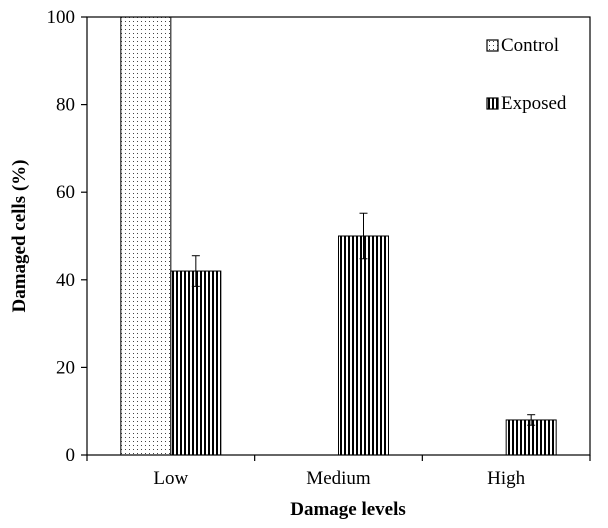  I want to click on legend-swatch-exposed, so click(492, 103).